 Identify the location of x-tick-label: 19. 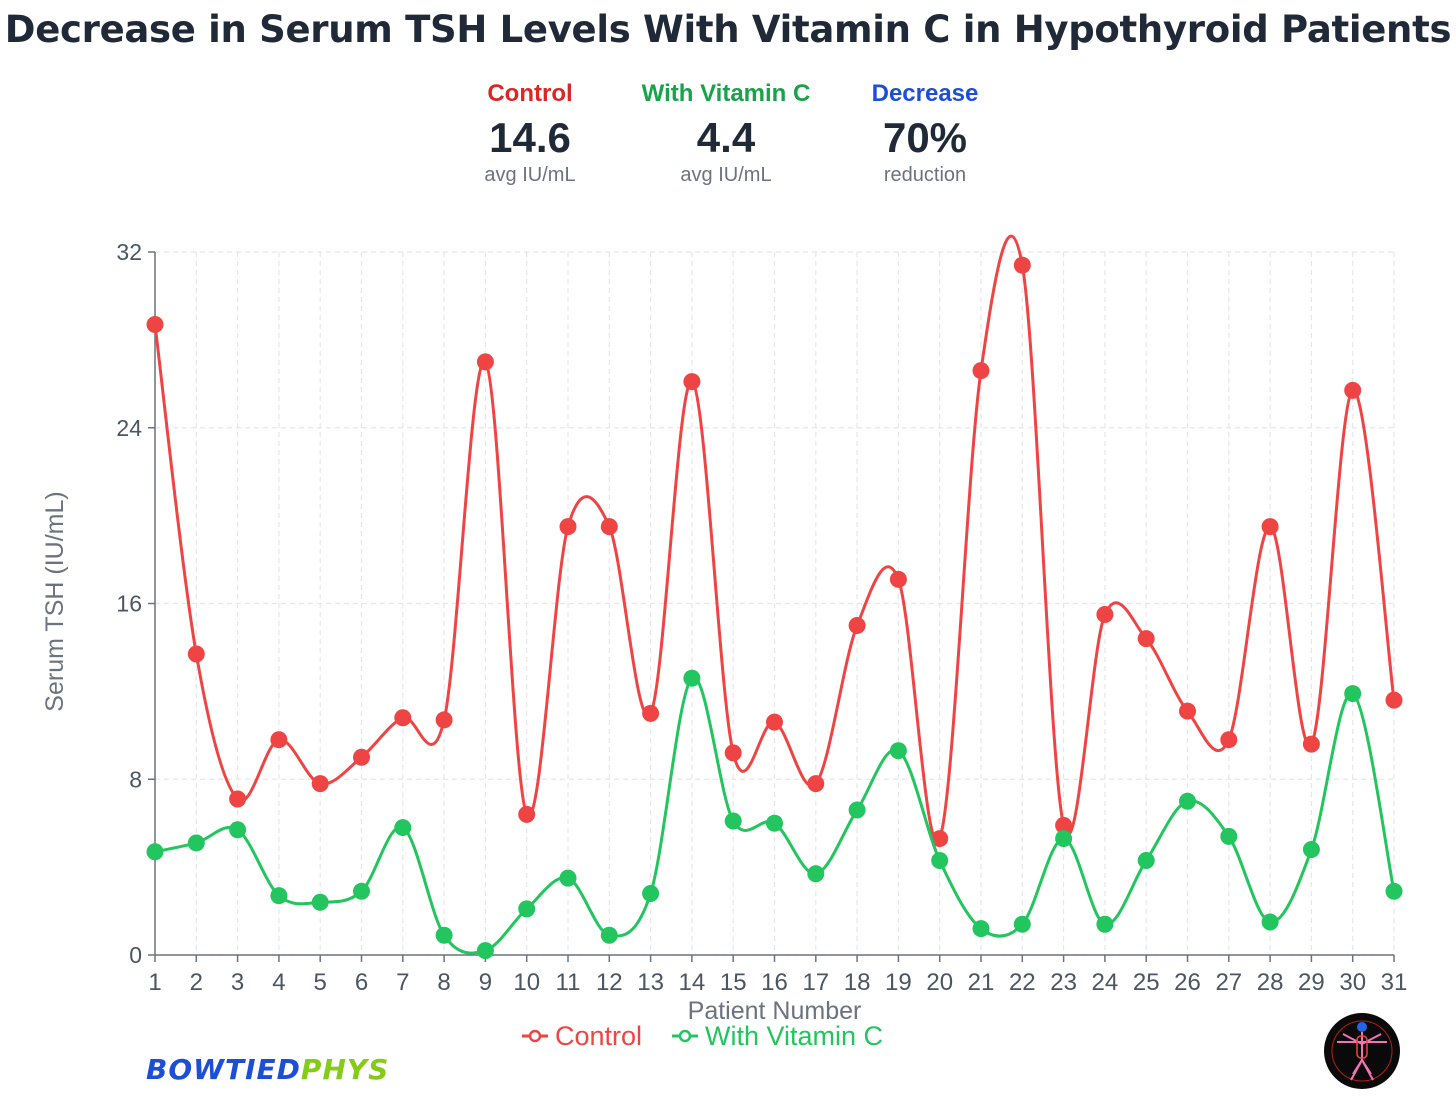
(898, 982).